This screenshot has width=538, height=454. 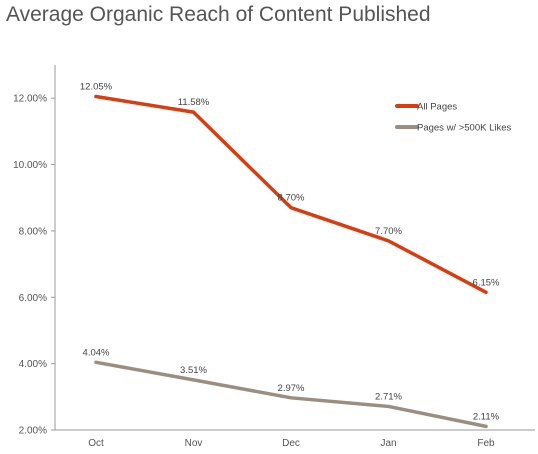 I want to click on y-tick-label: 2.00%, so click(x=33, y=431).